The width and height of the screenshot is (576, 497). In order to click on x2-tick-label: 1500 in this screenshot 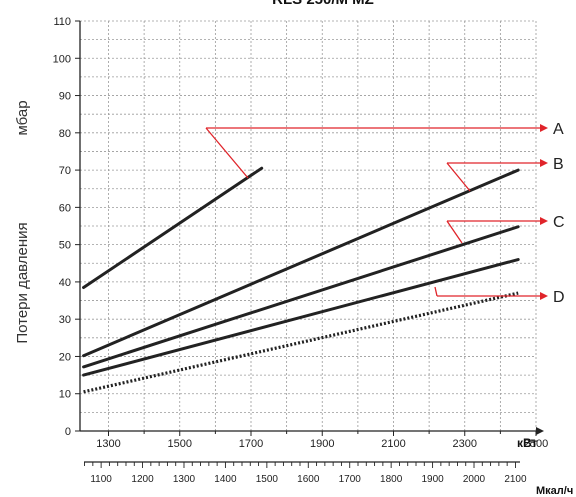, I will do `click(267, 479)`.